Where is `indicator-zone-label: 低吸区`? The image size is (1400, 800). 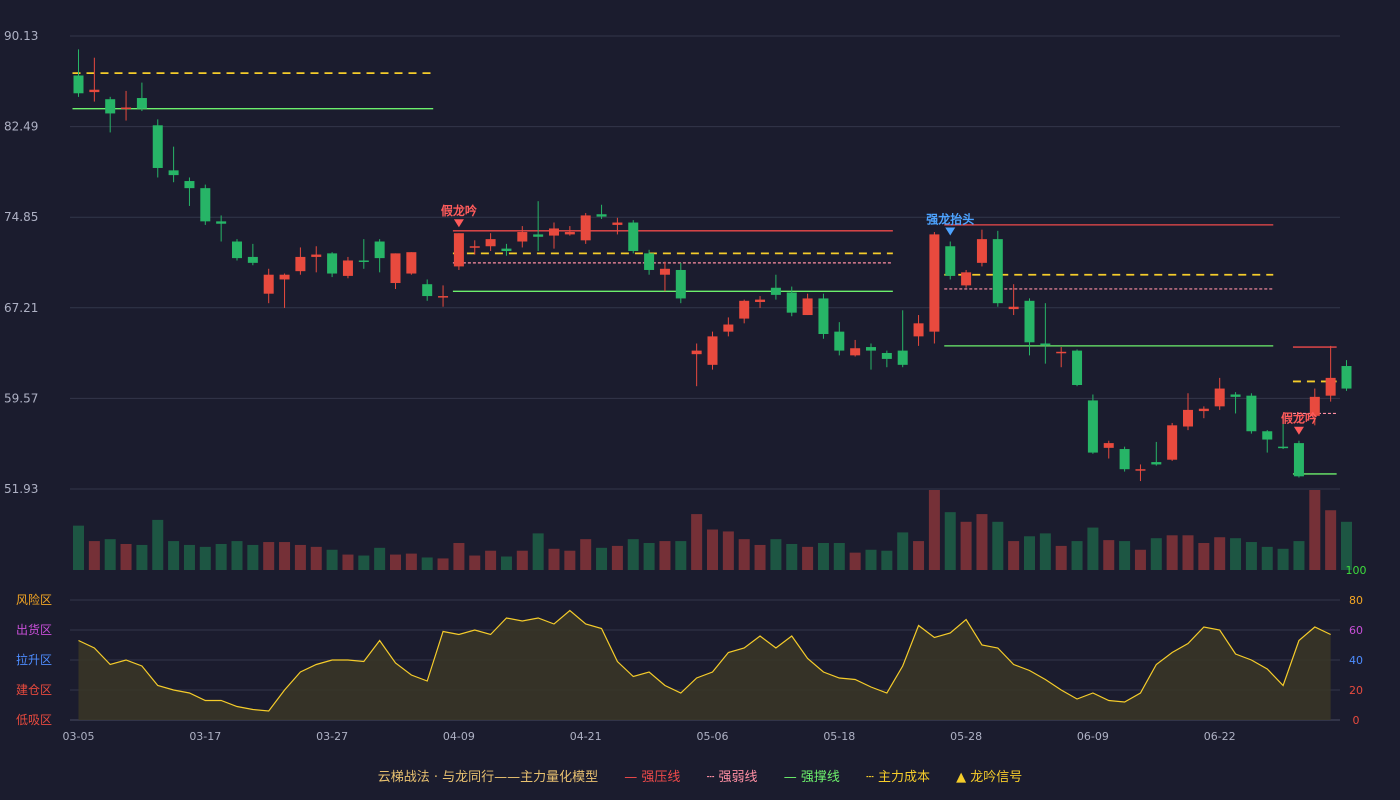
indicator-zone-label: 低吸区 is located at coordinates (34, 720).